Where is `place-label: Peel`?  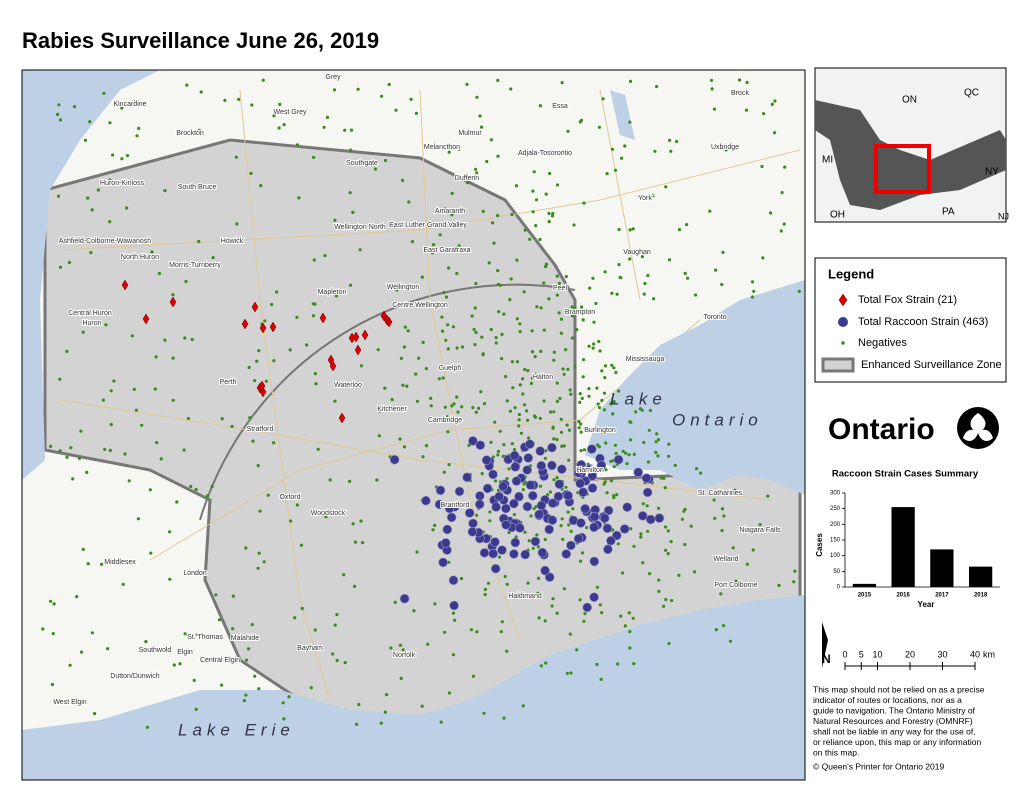
place-label: Peel is located at coordinates (560, 288).